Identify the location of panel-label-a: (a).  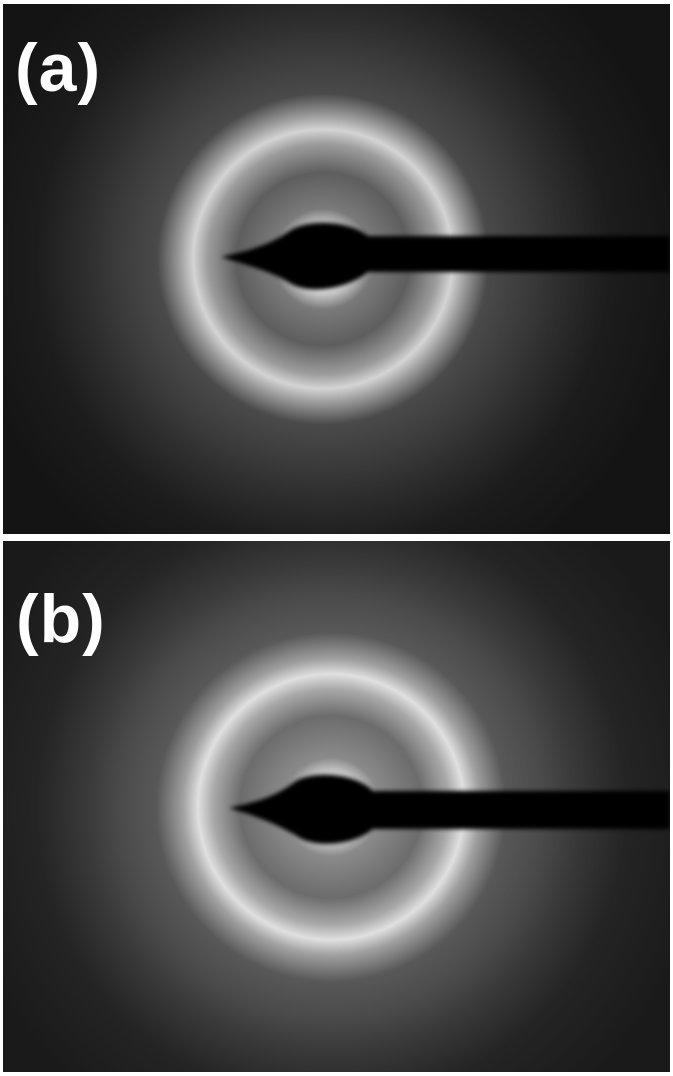
(58, 68).